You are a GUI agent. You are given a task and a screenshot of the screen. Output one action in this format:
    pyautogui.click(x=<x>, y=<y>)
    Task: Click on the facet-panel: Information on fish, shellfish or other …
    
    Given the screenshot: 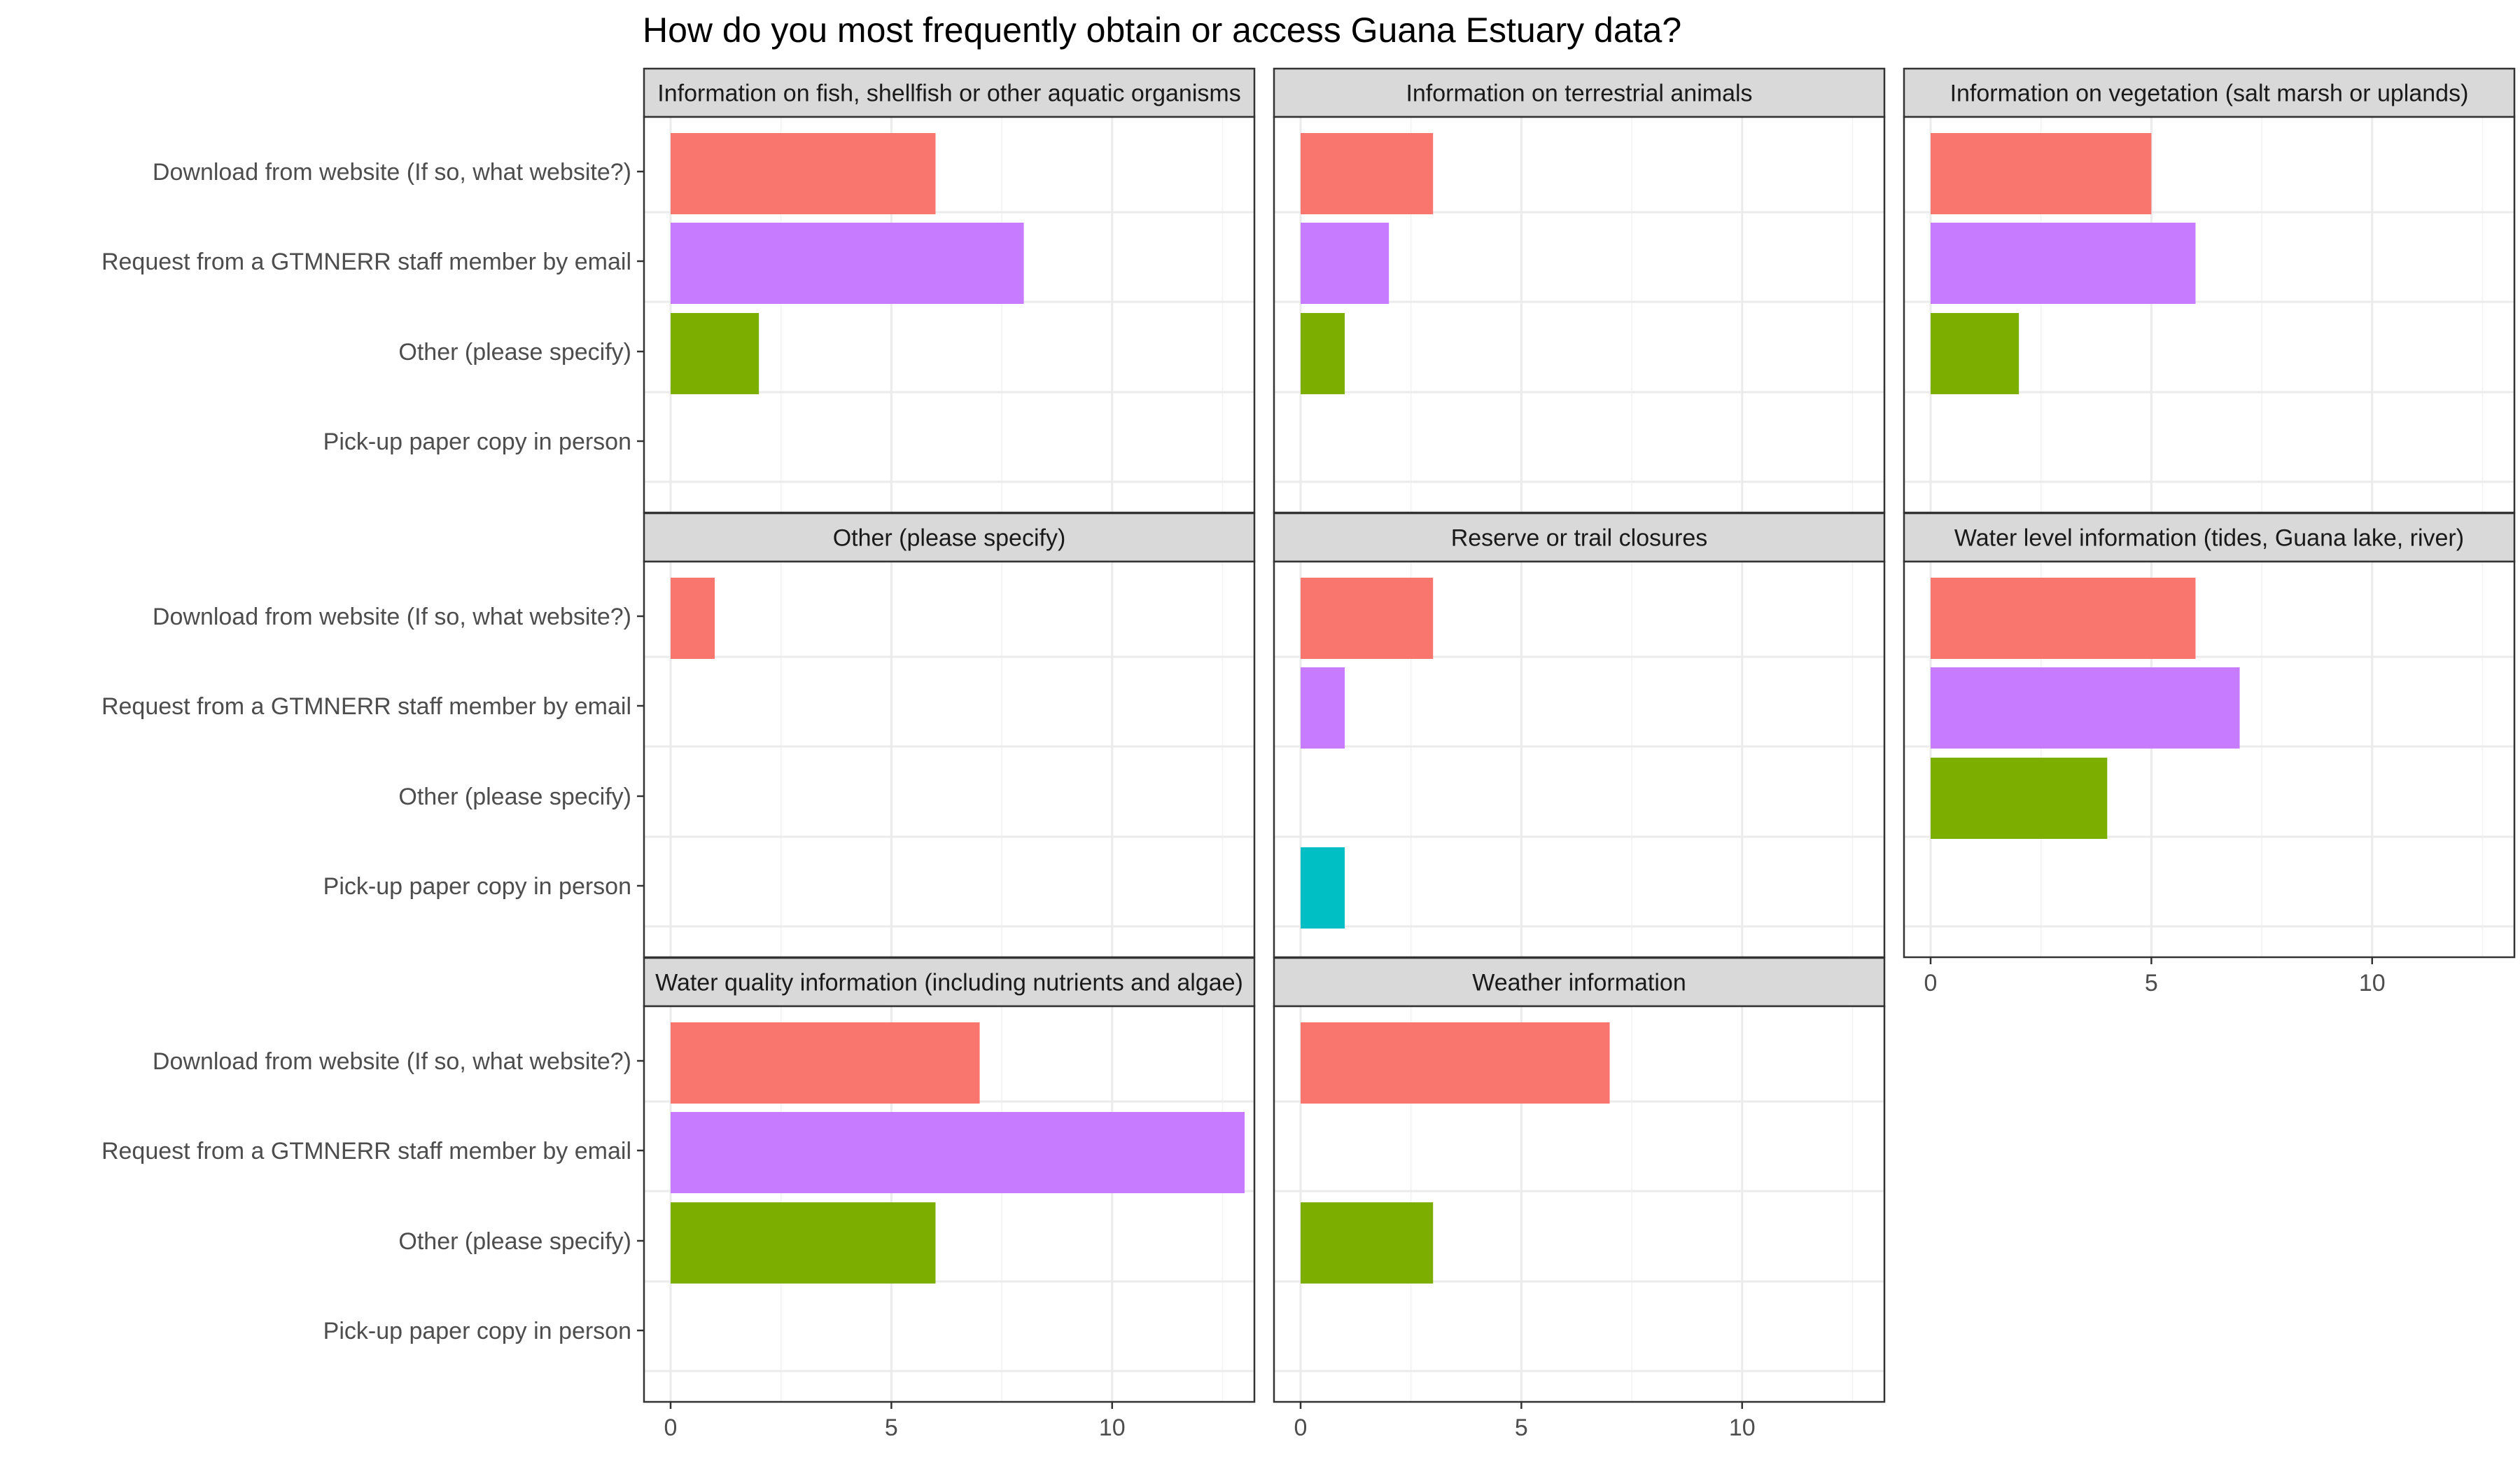 What is the action you would take?
    pyautogui.click(x=679, y=290)
    